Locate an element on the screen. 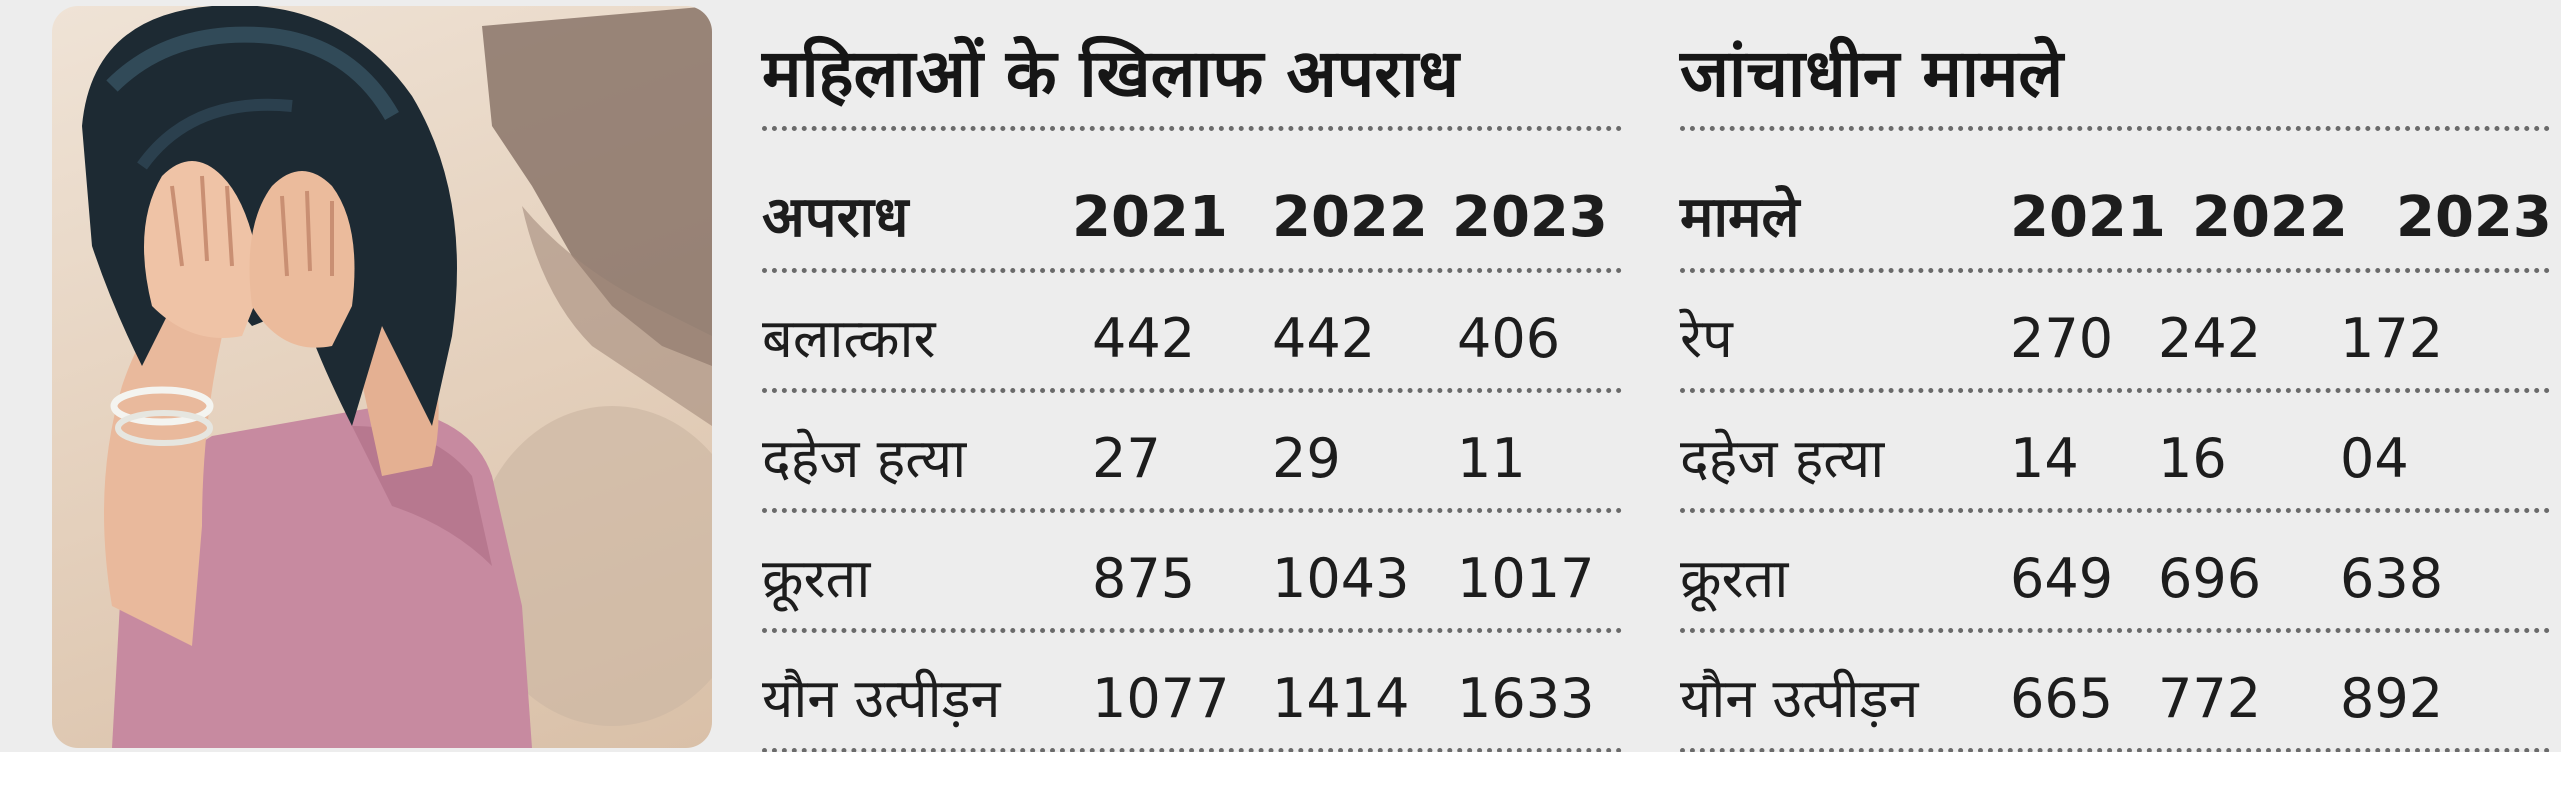 The height and width of the screenshot is (800, 2561). value-2023: 172 is located at coordinates (2392, 338).